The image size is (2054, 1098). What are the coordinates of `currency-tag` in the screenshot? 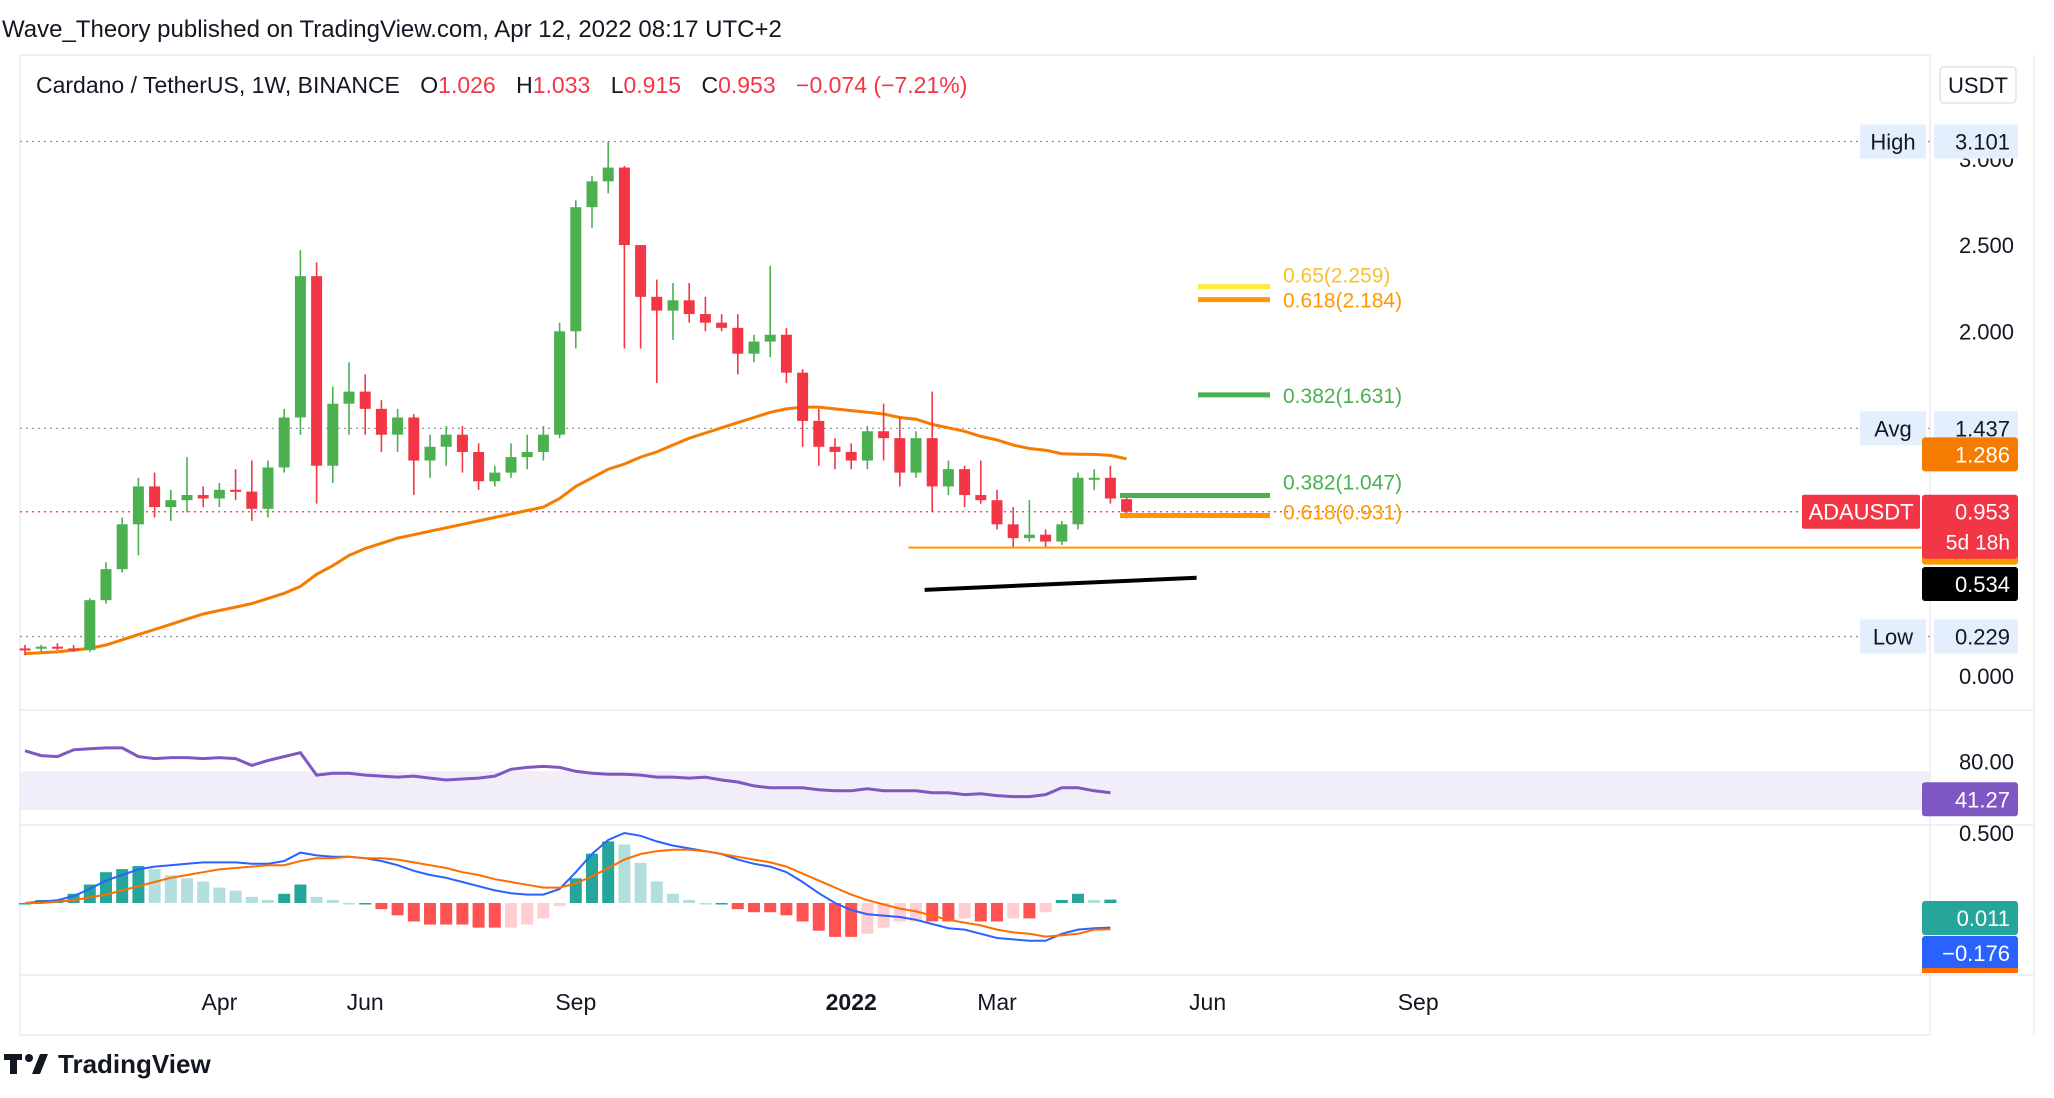 It's located at (1978, 85).